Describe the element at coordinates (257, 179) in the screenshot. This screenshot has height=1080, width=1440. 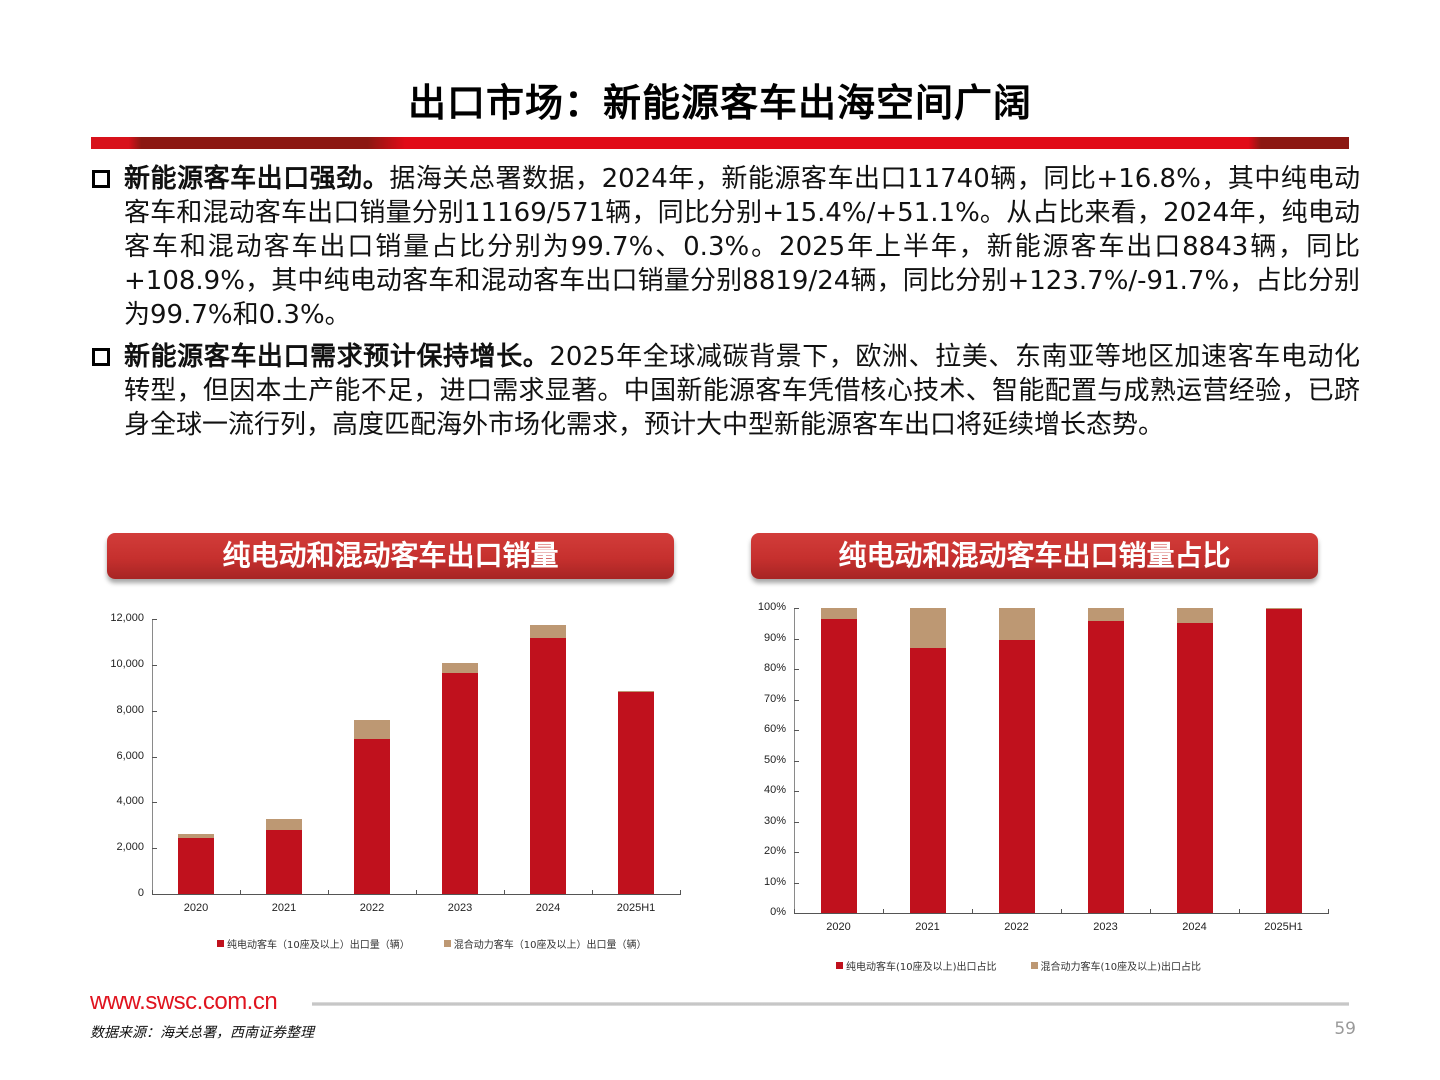
I see `bullet-lead: 新能源客车出口强劲。` at that location.